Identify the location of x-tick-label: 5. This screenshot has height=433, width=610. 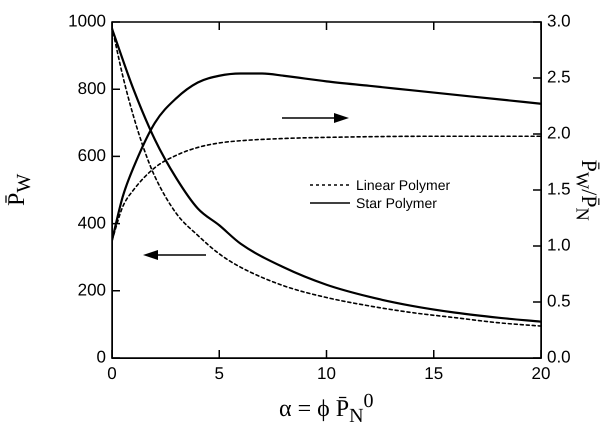
(219, 373).